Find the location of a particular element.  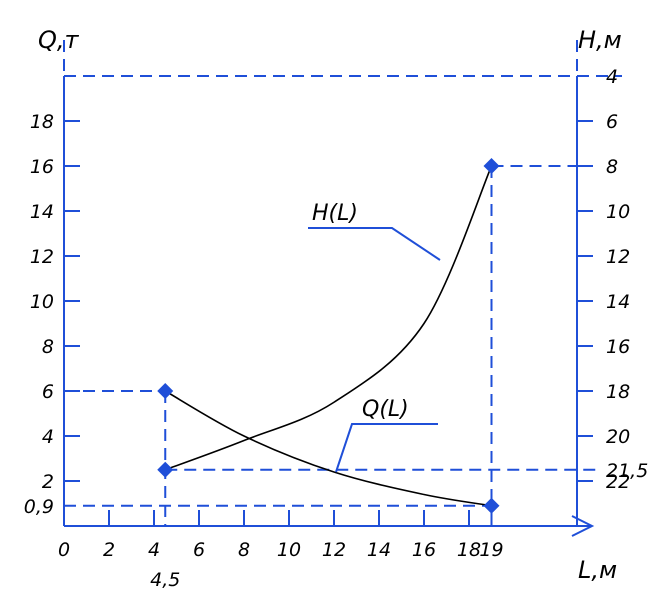

y-right-tick-label: 10 is located at coordinates (618, 212).